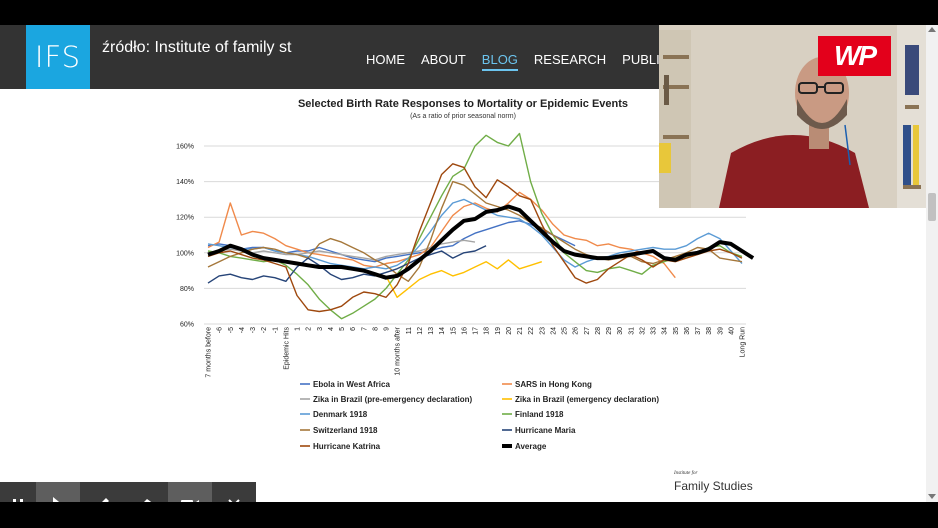 The image size is (938, 528). Describe the element at coordinates (58, 492) in the screenshot. I see `pointer-button` at that location.